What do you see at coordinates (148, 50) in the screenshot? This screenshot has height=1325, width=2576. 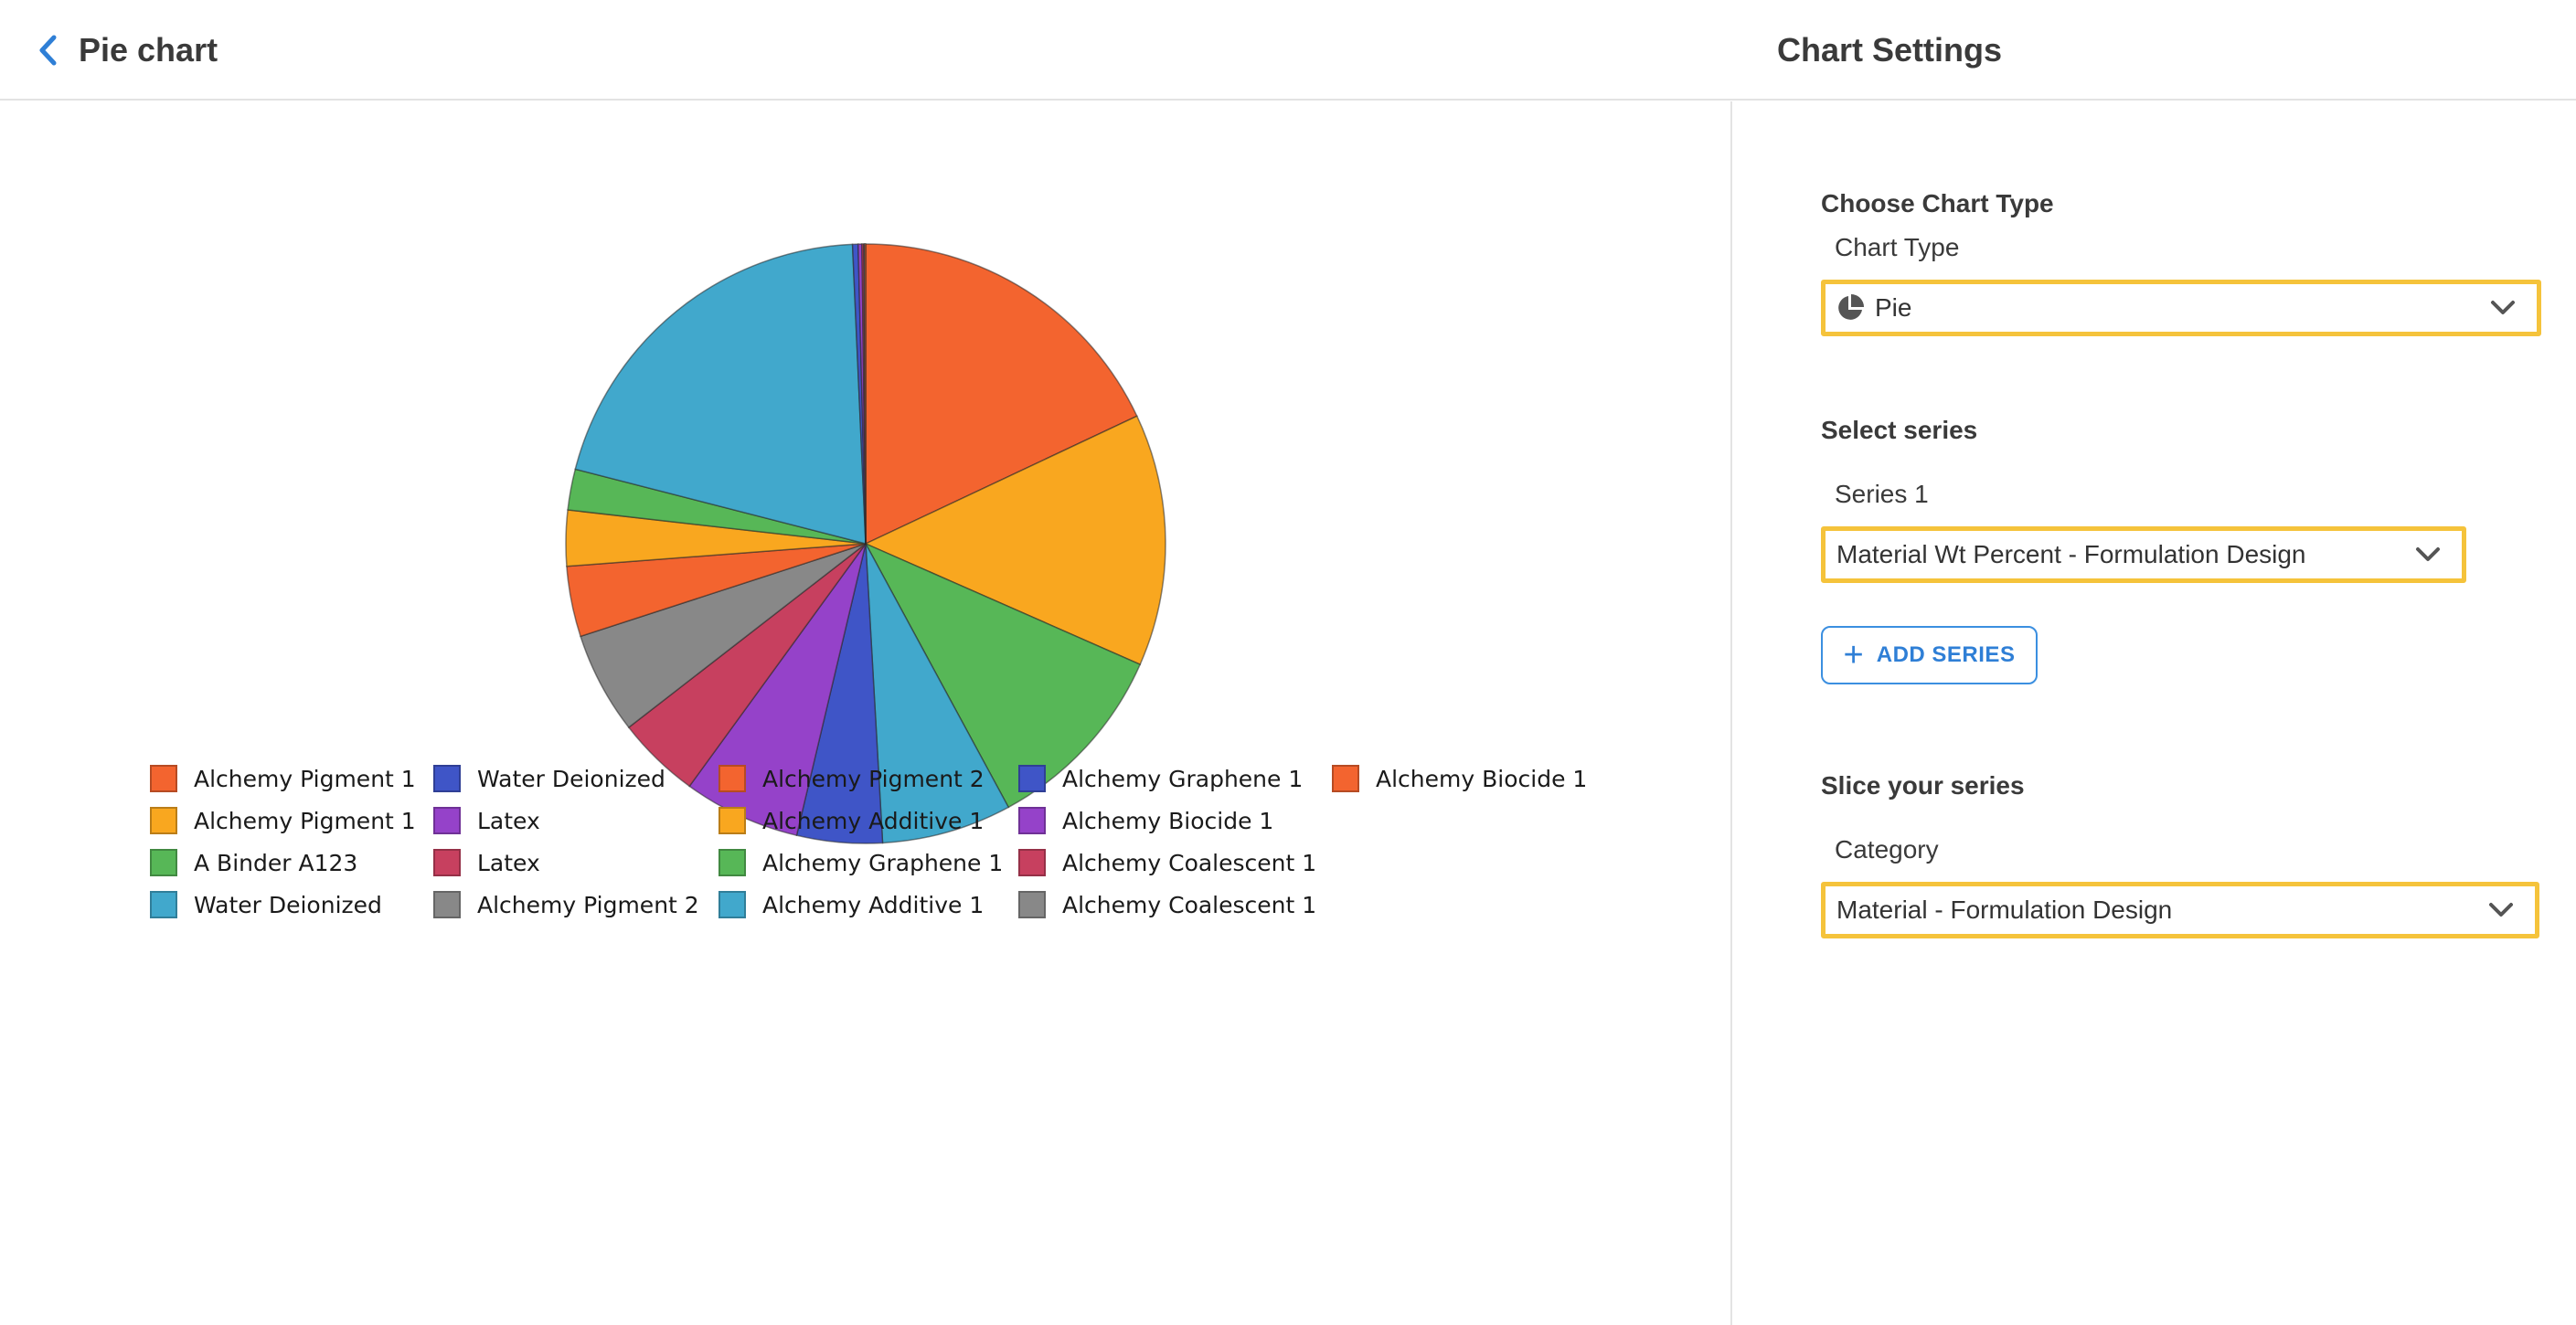 I see `page-title: Pie chart` at bounding box center [148, 50].